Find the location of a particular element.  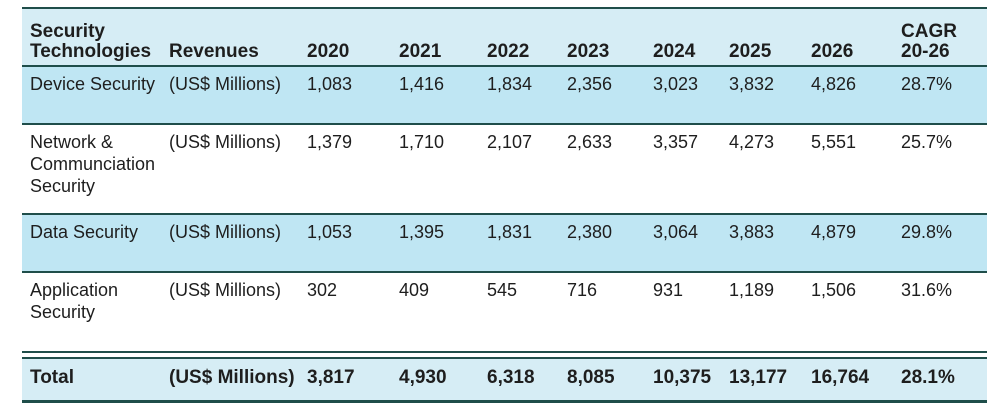

table-cell: 4,273 is located at coordinates (752, 142).